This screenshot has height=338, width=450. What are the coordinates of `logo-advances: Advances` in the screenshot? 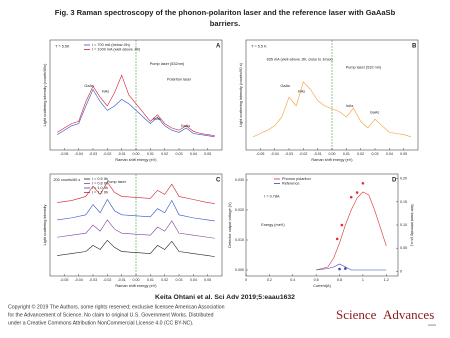 It's located at (408, 314).